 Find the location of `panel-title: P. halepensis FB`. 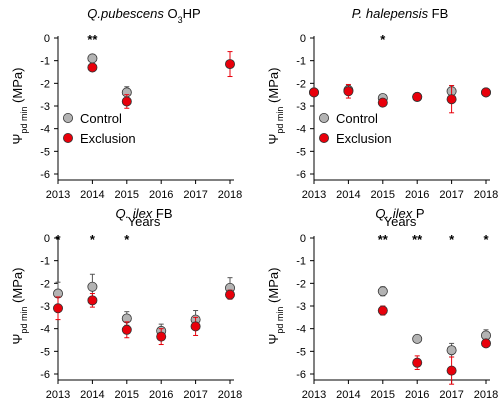

panel-title: P. halepensis FB is located at coordinates (400, 13).